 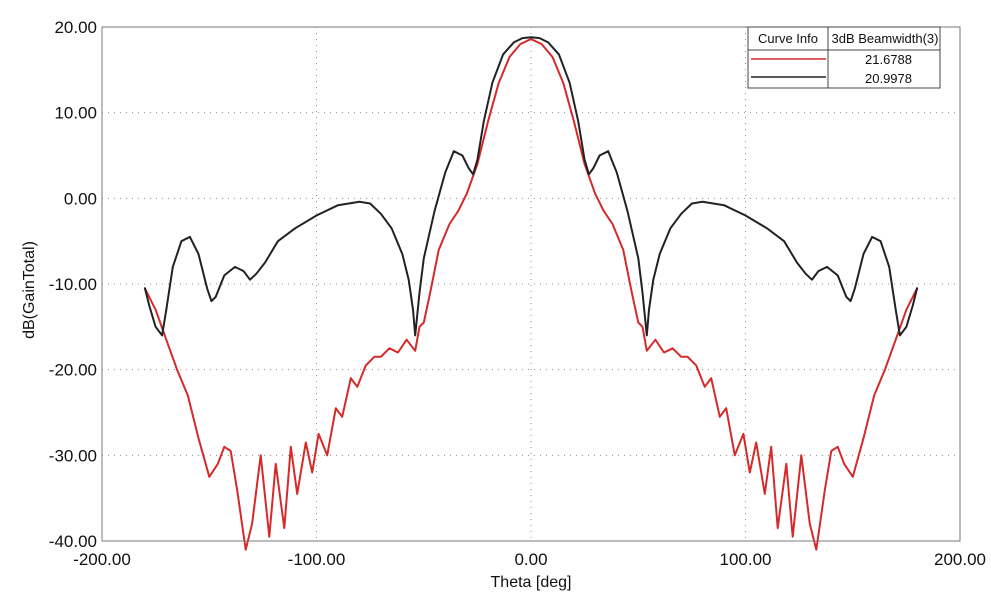 What do you see at coordinates (888, 59) in the screenshot?
I see `legend-value-red: 21.6788` at bounding box center [888, 59].